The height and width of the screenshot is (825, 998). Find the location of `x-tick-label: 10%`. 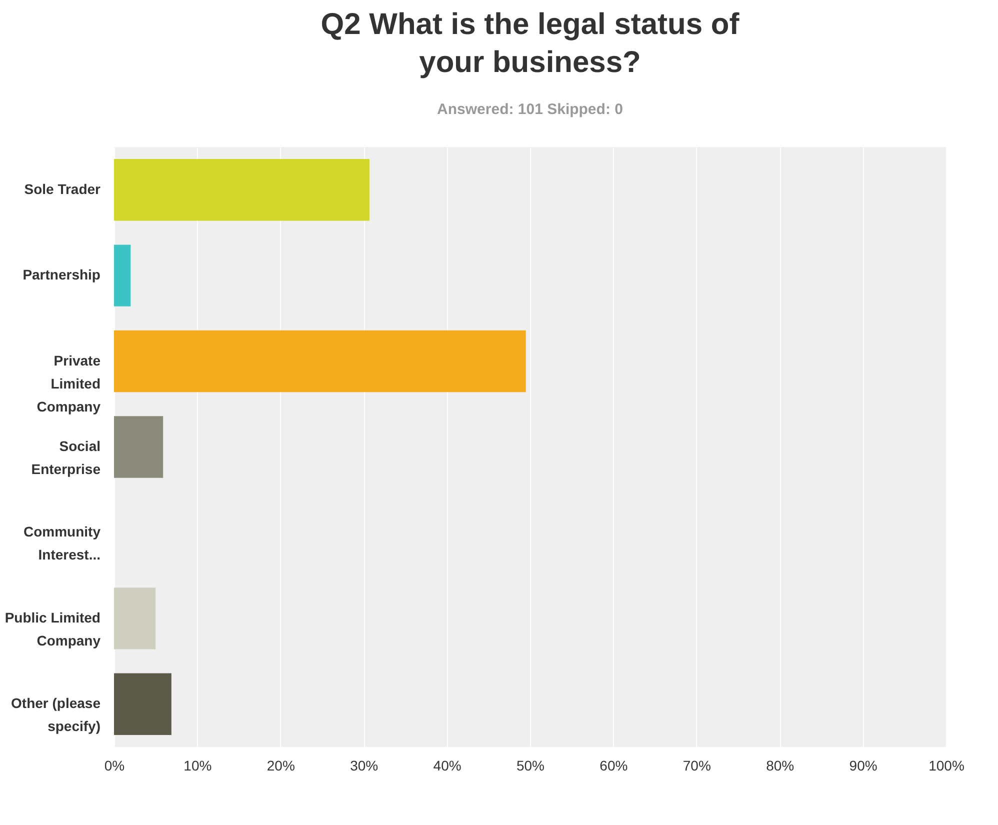

x-tick-label: 10% is located at coordinates (198, 766).